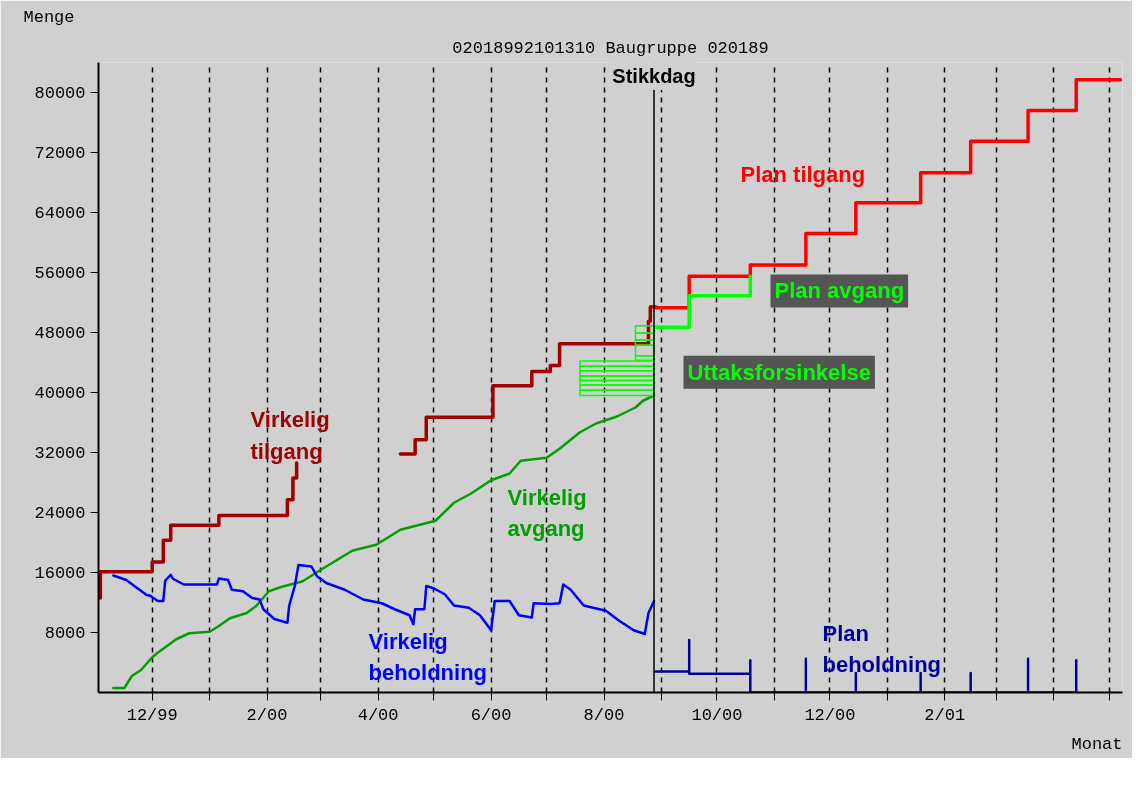 The image size is (1136, 786). Describe the element at coordinates (779, 372) in the screenshot. I see `series-label: Uttaksforsinkelse` at that location.